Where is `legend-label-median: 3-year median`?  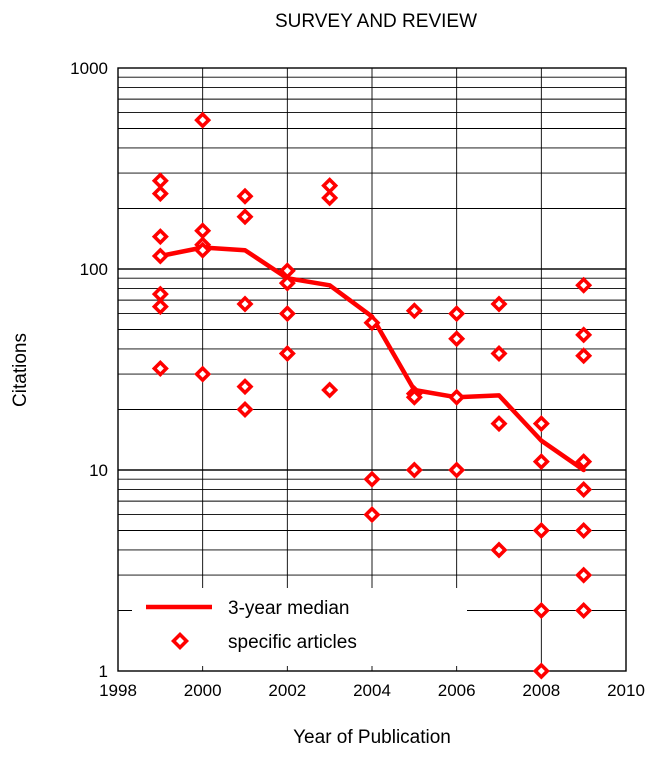 legend-label-median: 3-year median is located at coordinates (288, 608).